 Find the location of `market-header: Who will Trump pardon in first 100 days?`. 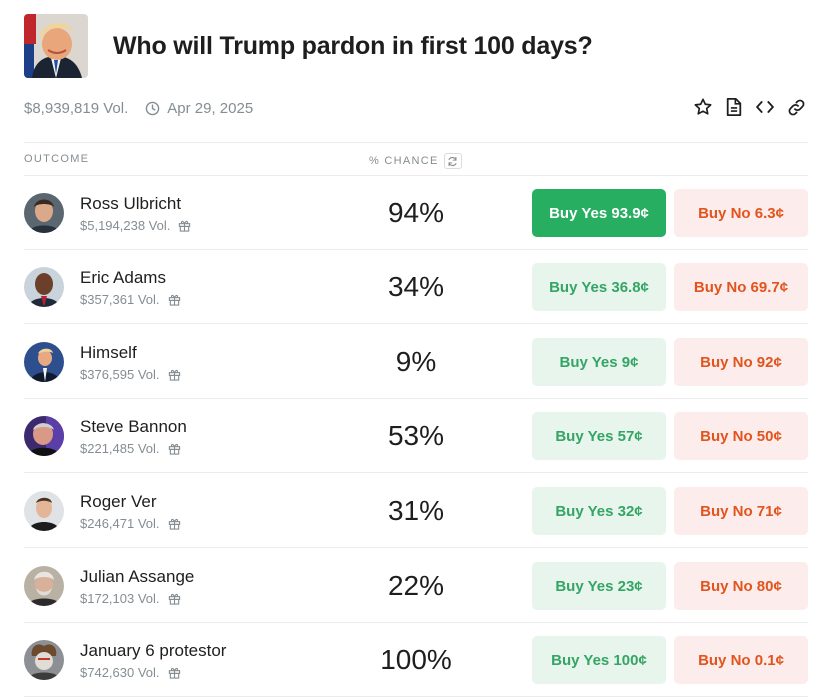

market-header: Who will Trump pardon in first 100 days? is located at coordinates (308, 46).